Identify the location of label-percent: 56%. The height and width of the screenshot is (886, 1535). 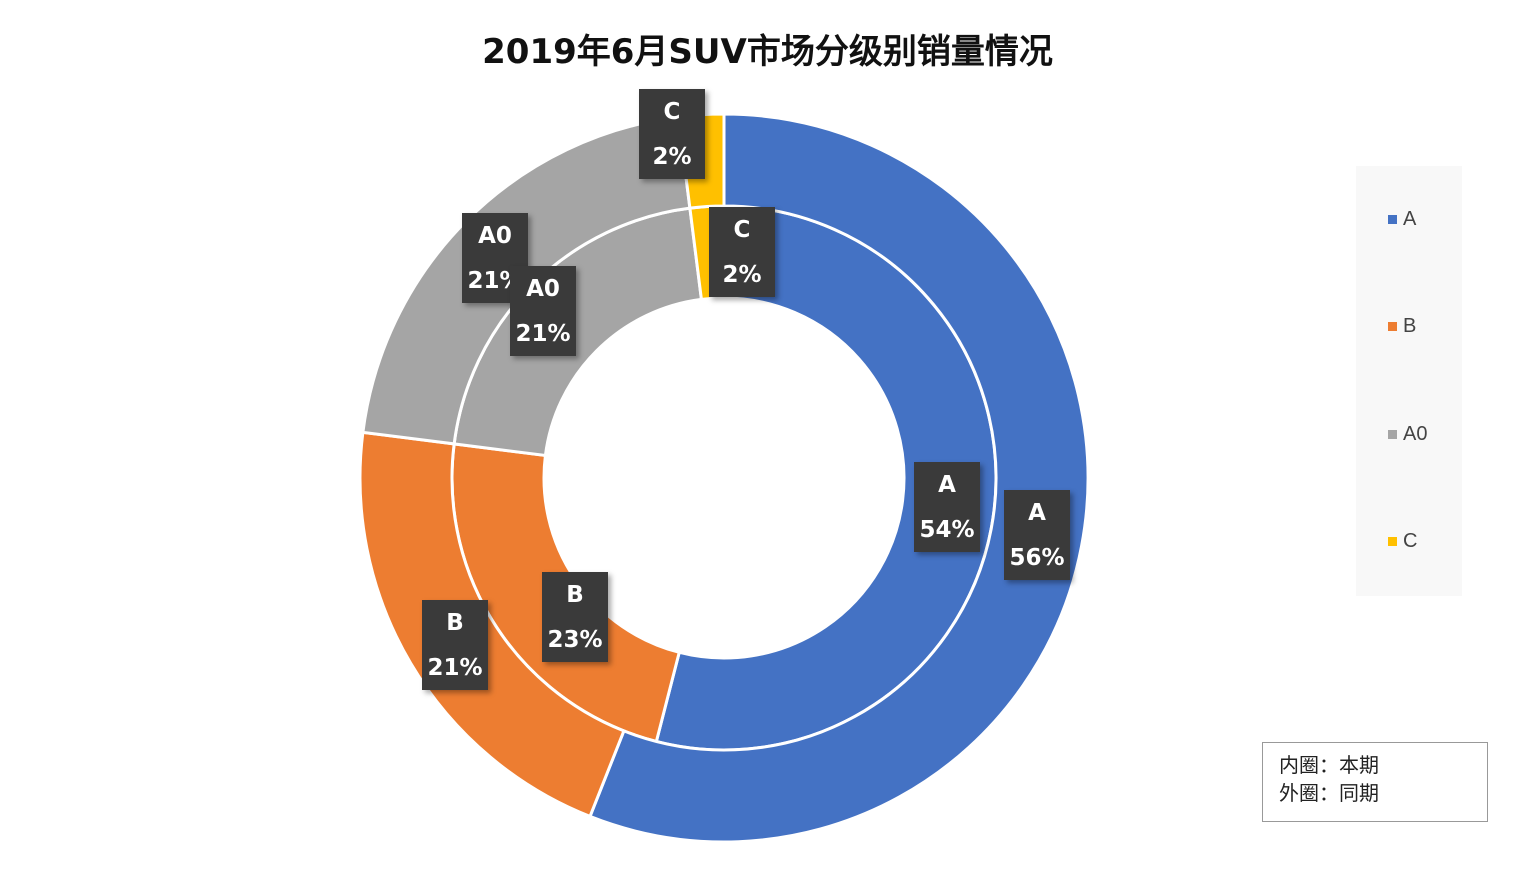
(1037, 557).